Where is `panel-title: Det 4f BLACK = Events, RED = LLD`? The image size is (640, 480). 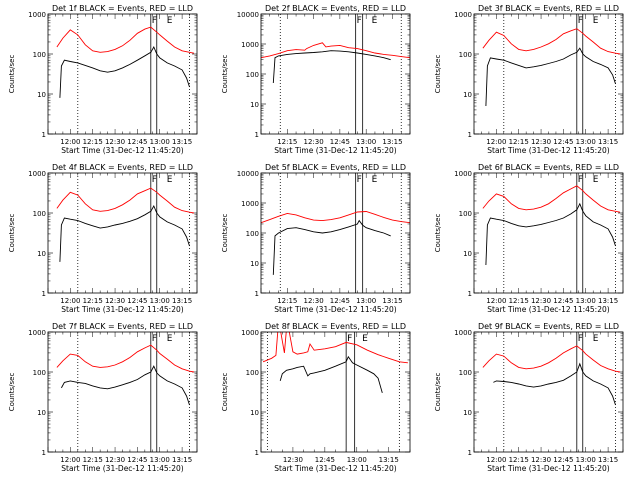
panel-title: Det 4f BLACK = Events, RED = LLD is located at coordinates (122, 167).